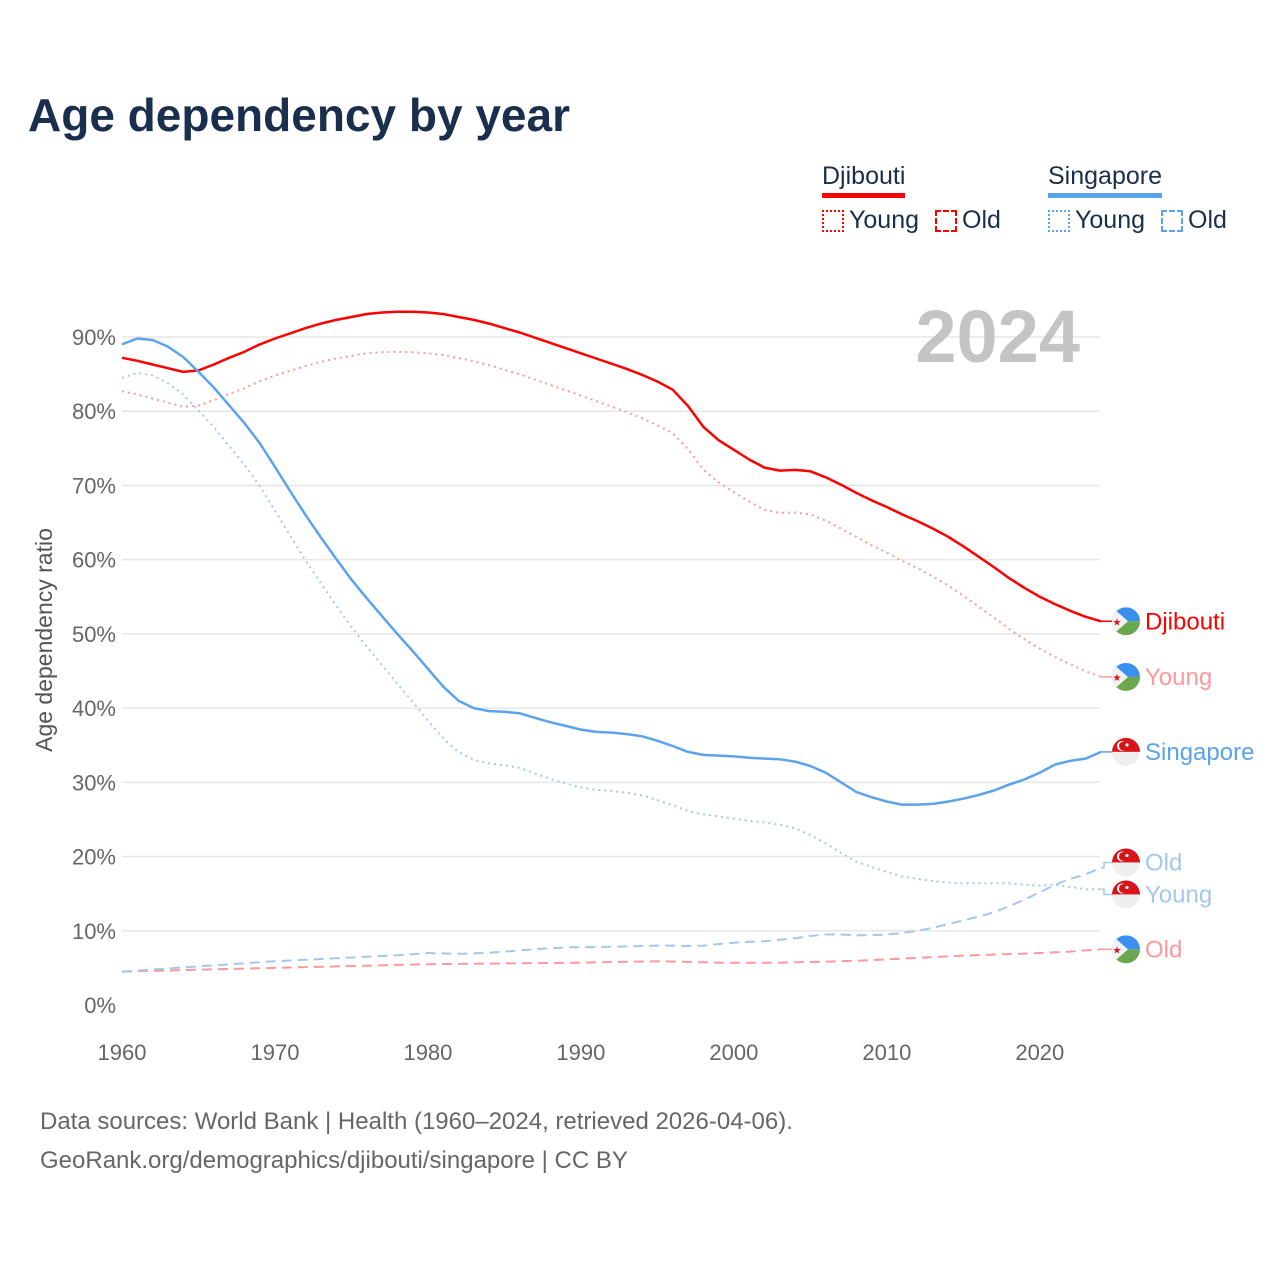 This screenshot has height=1280, width=1280. I want to click on y-tick-label: 20%, so click(94, 857).